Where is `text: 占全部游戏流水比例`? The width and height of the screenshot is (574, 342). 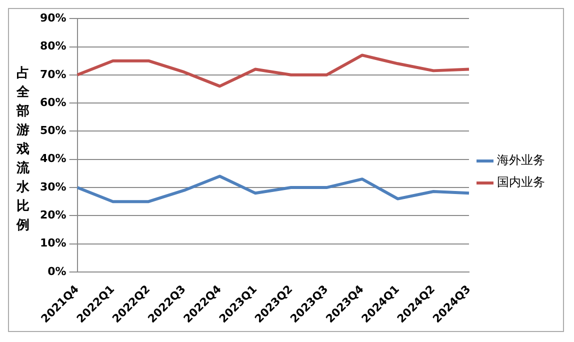 text: 占全部游戏流水比例 is located at coordinates (23, 149).